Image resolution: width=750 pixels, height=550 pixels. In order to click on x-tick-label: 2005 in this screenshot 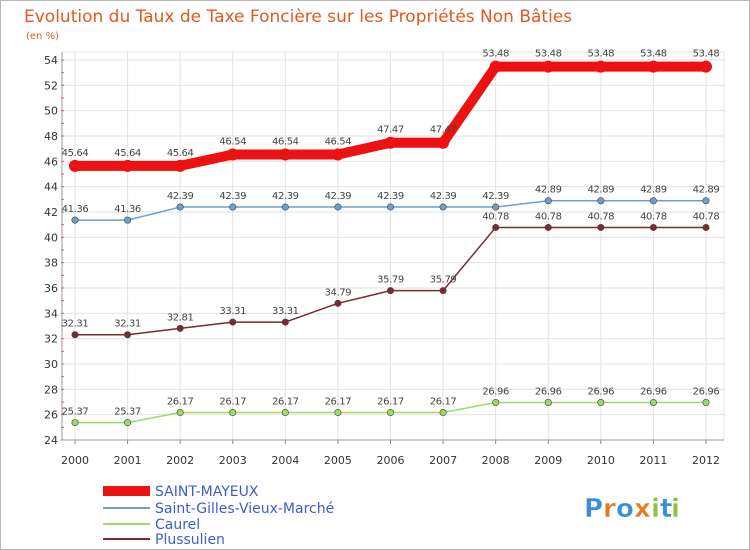, I will do `click(338, 460)`.